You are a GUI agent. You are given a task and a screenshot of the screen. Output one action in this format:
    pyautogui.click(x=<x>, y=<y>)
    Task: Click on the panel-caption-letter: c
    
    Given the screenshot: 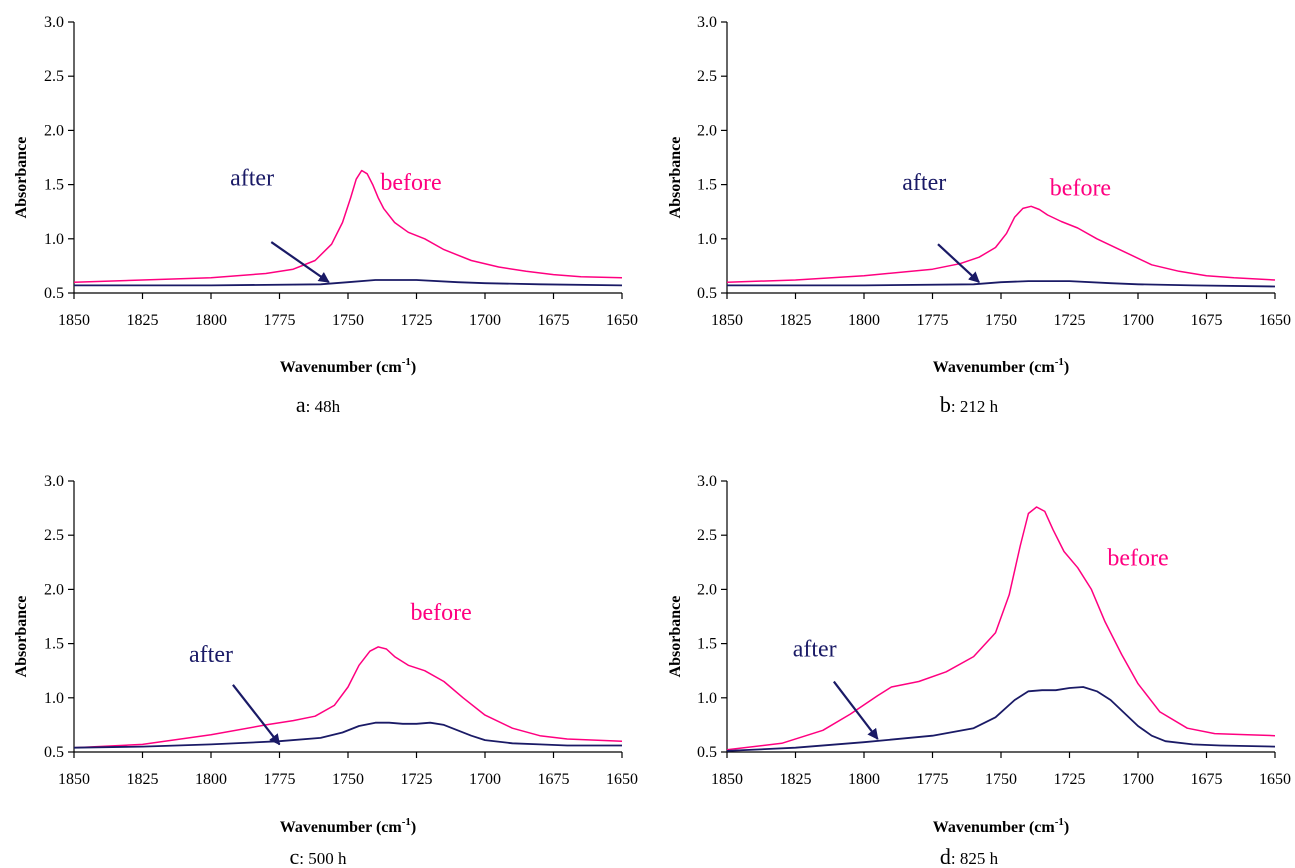 What is the action you would take?
    pyautogui.click(x=295, y=856)
    